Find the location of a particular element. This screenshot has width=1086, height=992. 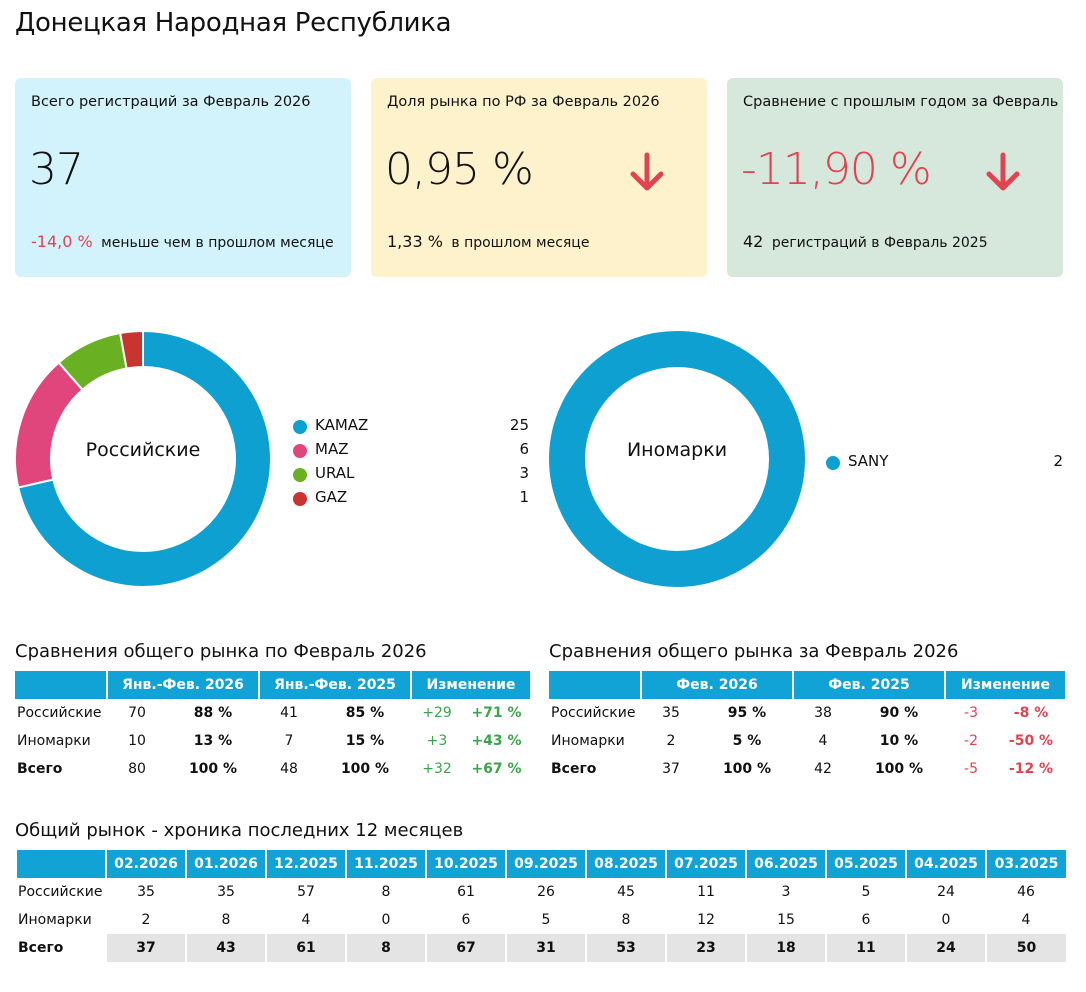

history-cell: 31 is located at coordinates (545, 948).